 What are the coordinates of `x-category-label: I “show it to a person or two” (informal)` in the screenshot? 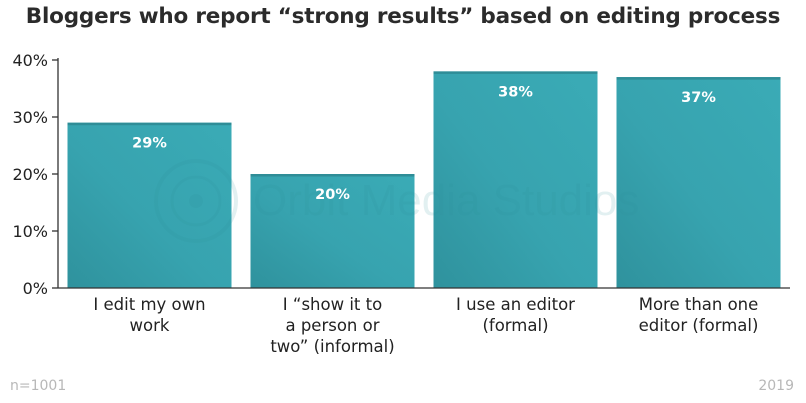 It's located at (333, 325).